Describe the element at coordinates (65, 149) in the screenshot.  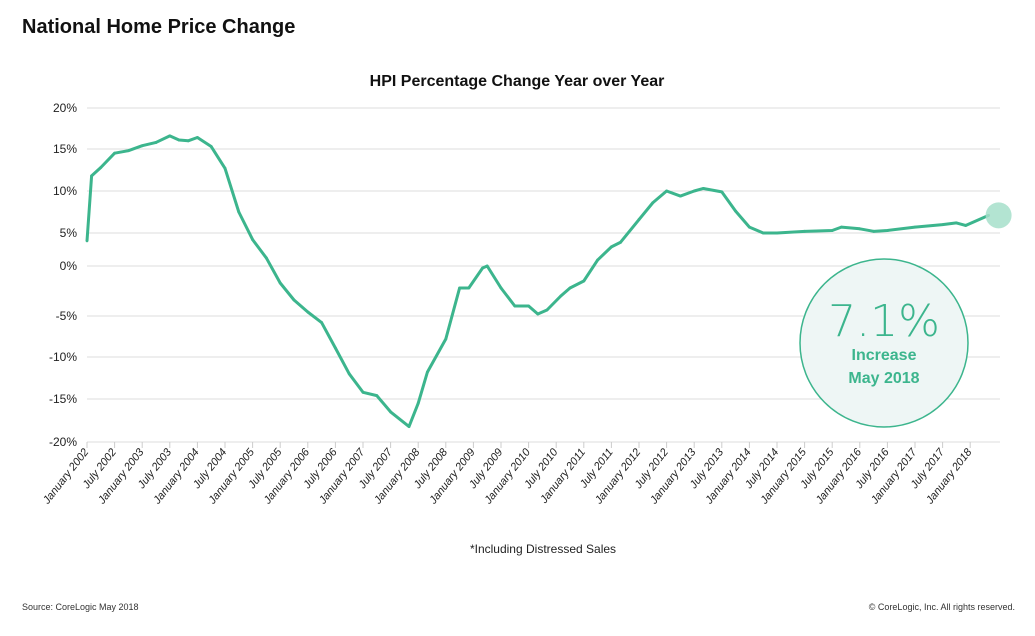
I see `y-tick-label: 15%` at that location.